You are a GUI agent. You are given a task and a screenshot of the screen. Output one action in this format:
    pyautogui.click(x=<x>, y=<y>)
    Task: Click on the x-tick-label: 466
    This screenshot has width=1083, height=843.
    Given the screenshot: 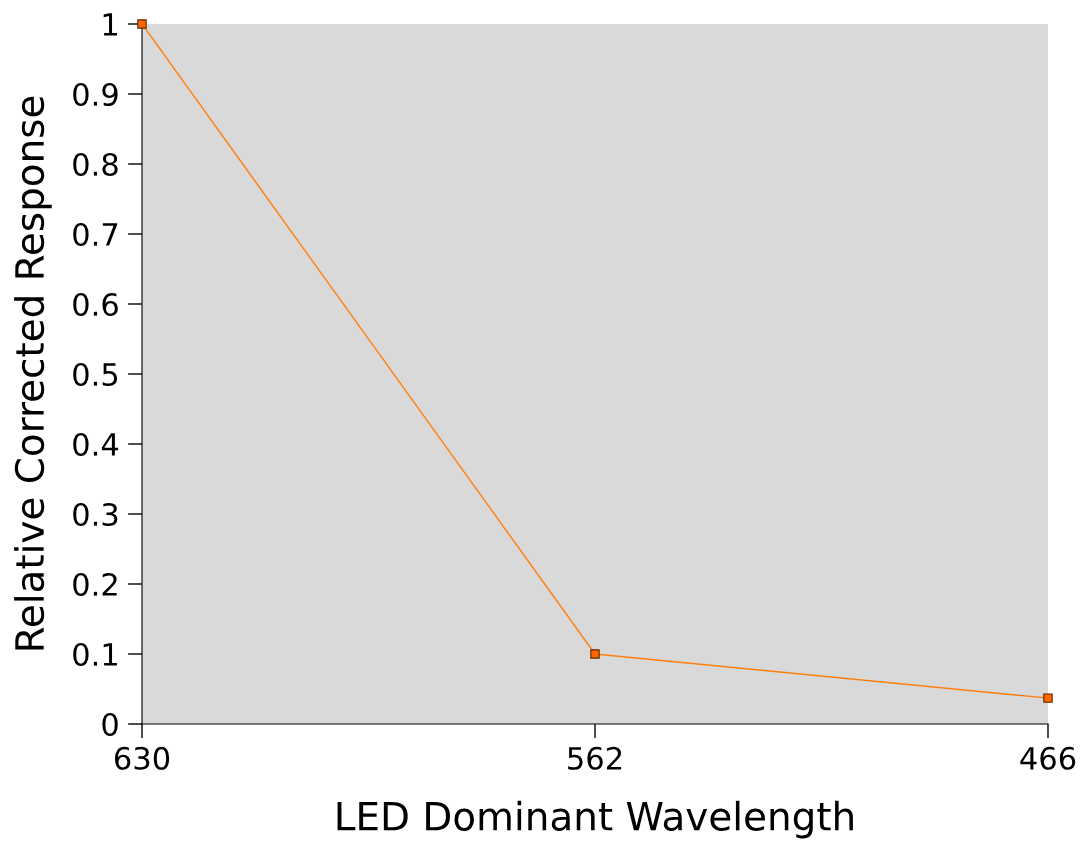 What is the action you would take?
    pyautogui.click(x=1048, y=758)
    